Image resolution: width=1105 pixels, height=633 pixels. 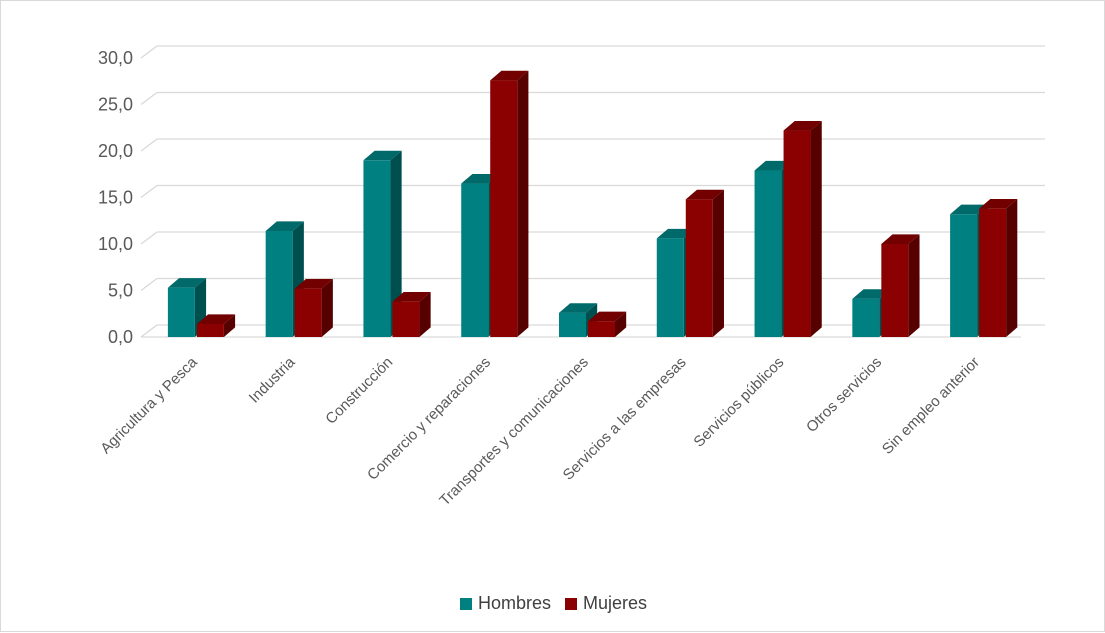 What do you see at coordinates (149, 405) in the screenshot?
I see `x-category-label: Agricultura y Pesca` at bounding box center [149, 405].